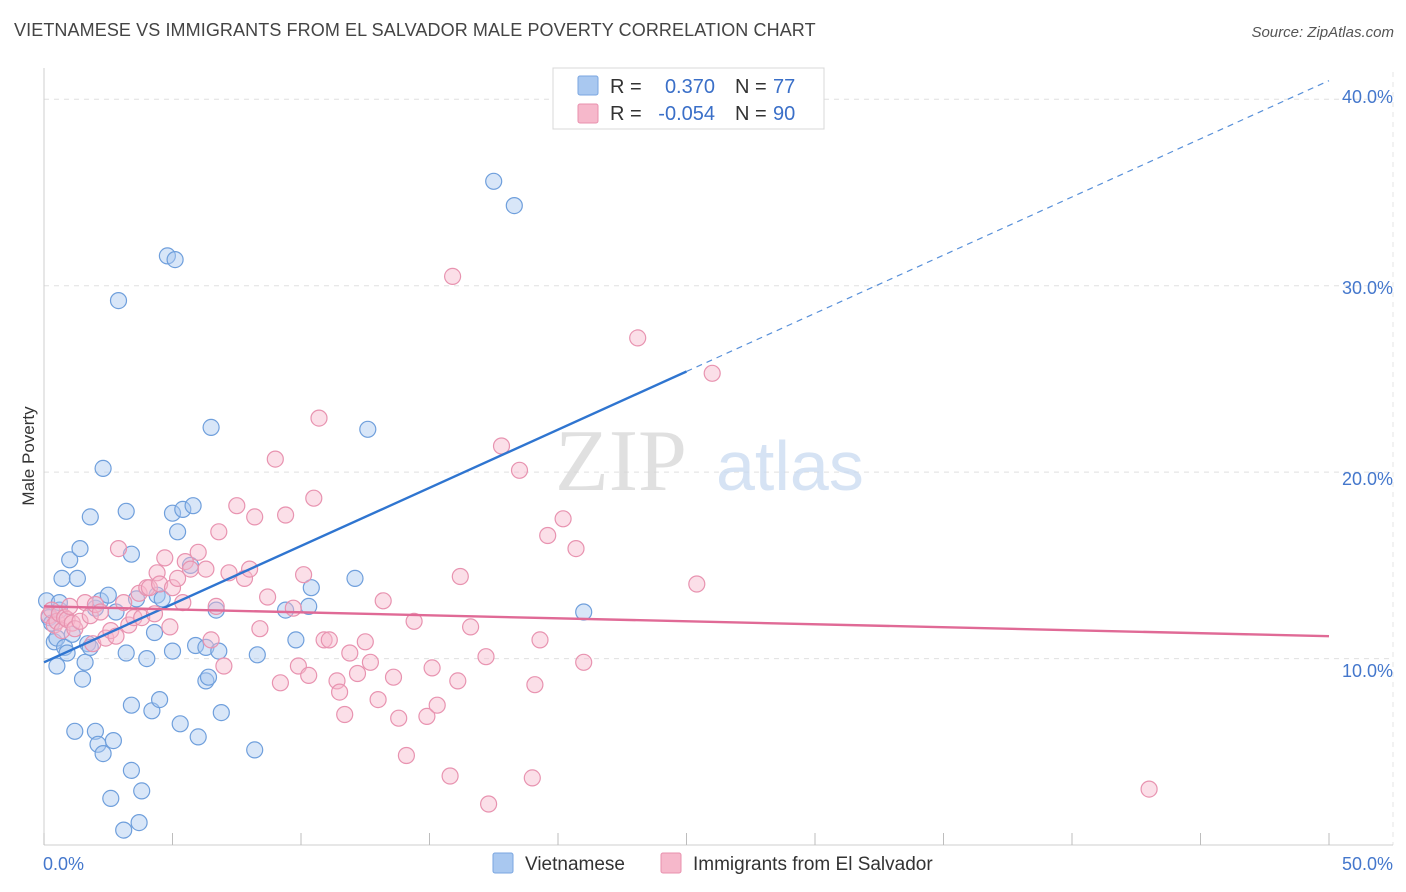 The width and height of the screenshot is (1406, 892). What do you see at coordinates (575, 864) in the screenshot?
I see `bottom-legend-label-vietnamese: Vietnamese` at bounding box center [575, 864].